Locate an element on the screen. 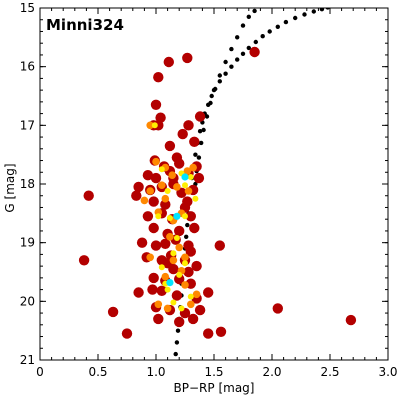 The height and width of the screenshot is (400, 400). y-tick-label: 21 is located at coordinates (27, 360).